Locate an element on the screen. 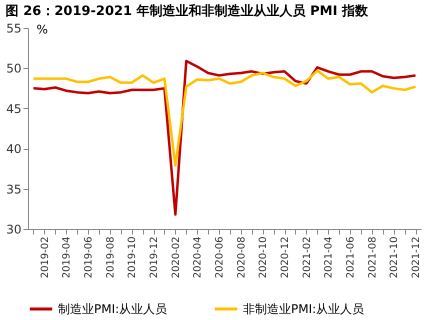  x-tick-label: 2020-02 is located at coordinates (176, 257).